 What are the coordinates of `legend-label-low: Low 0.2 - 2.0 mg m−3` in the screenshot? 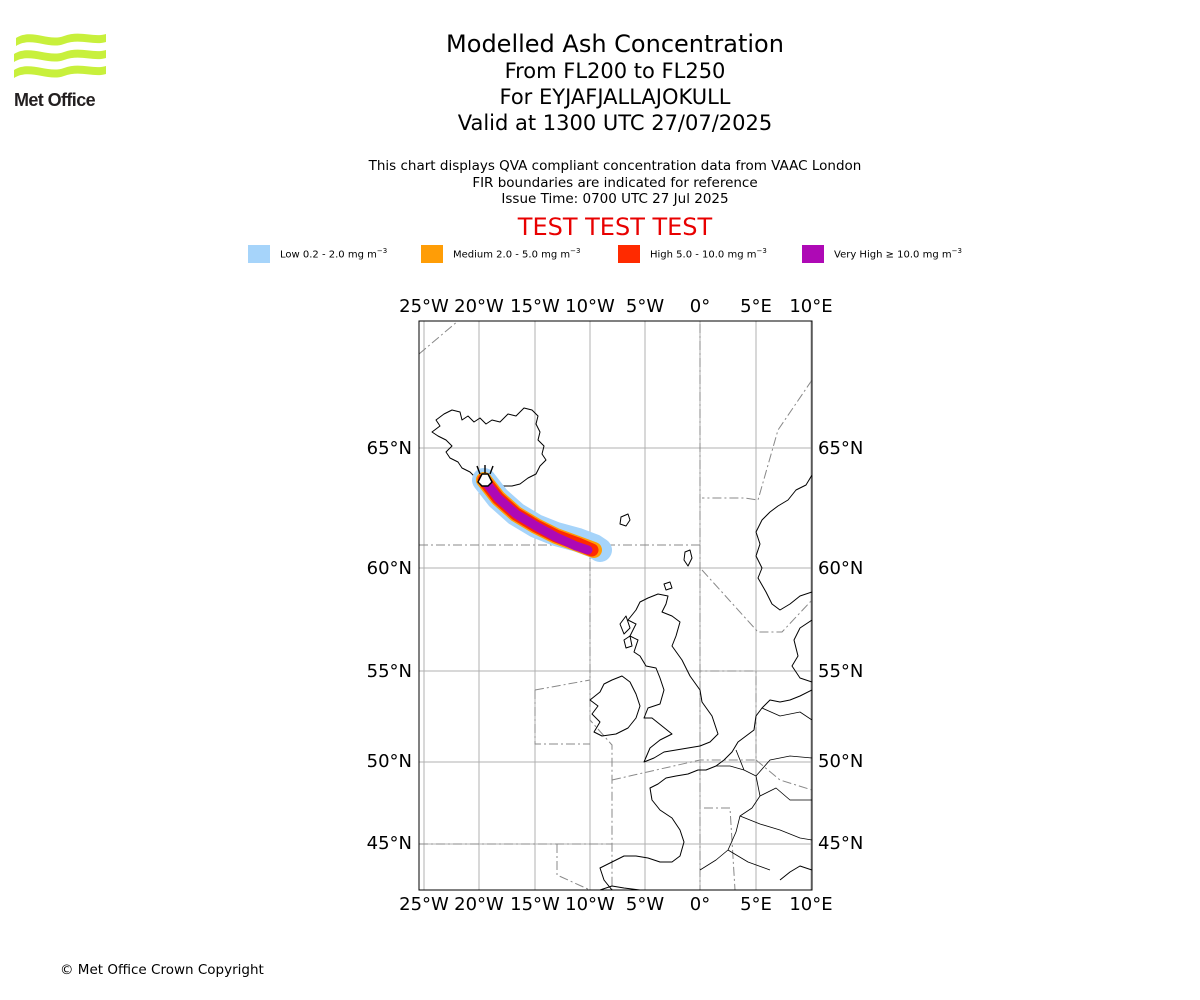 It's located at (334, 254).